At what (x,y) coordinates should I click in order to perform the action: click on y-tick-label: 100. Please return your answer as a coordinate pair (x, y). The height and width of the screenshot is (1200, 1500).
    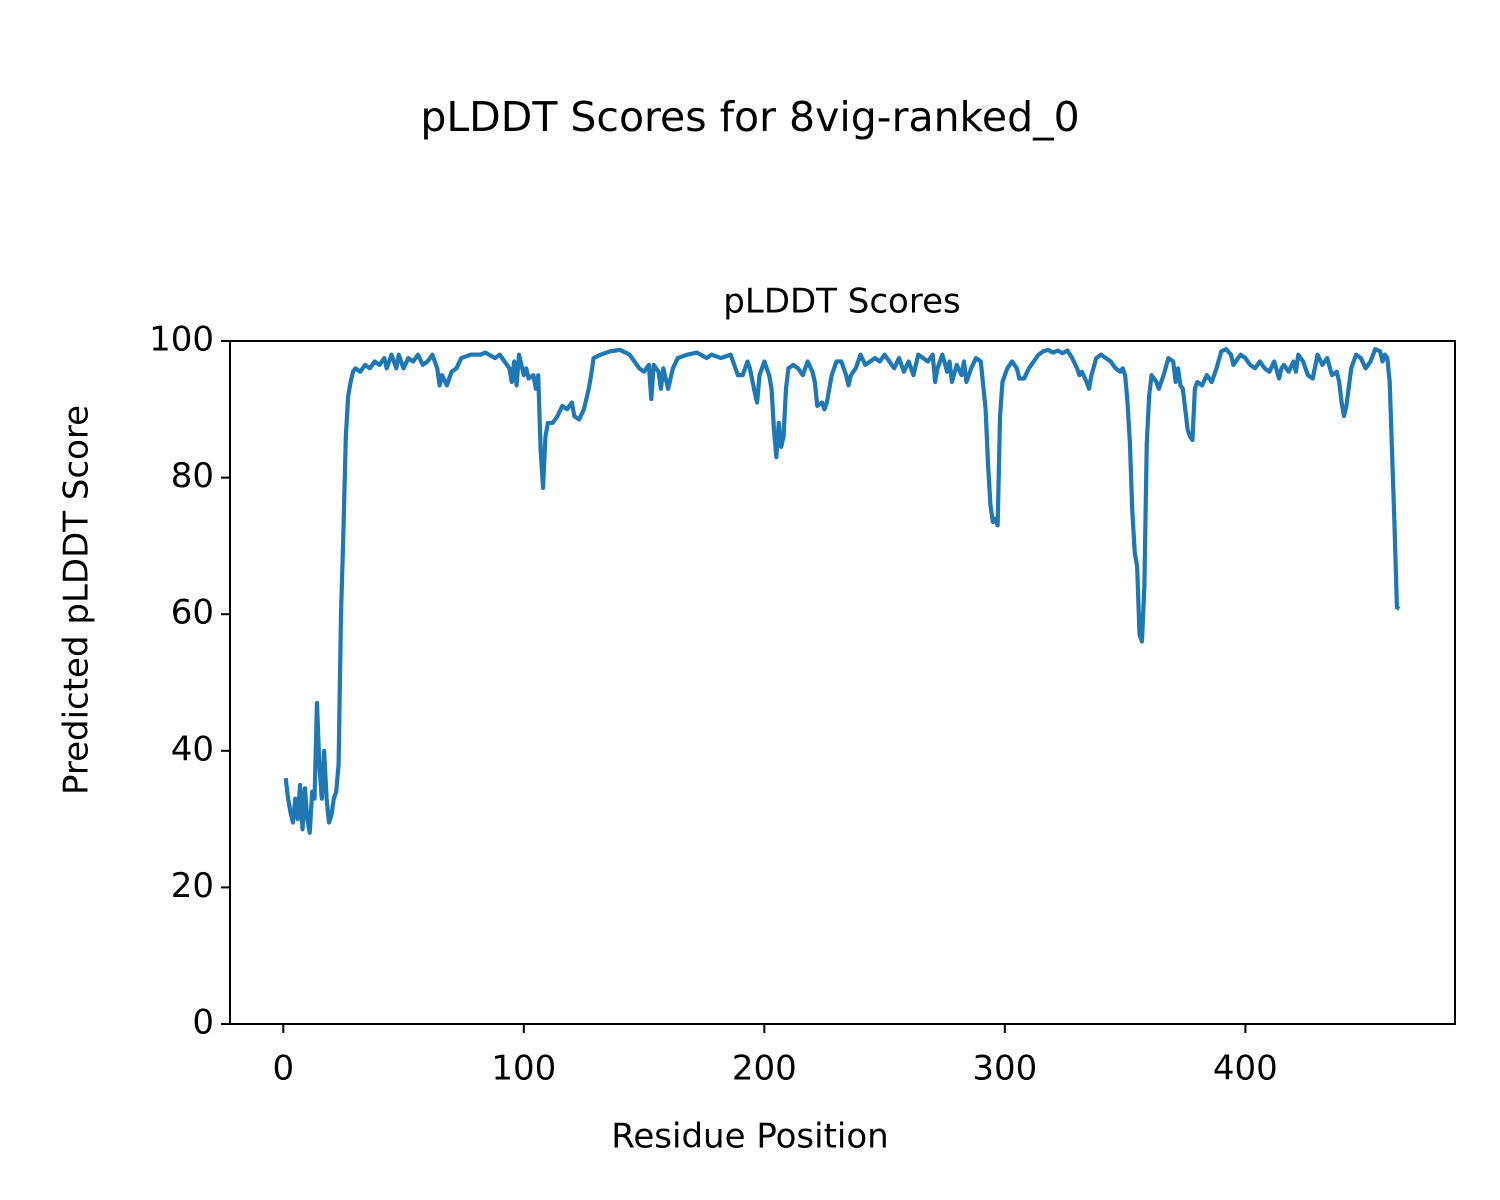
    Looking at the image, I should click on (181, 340).